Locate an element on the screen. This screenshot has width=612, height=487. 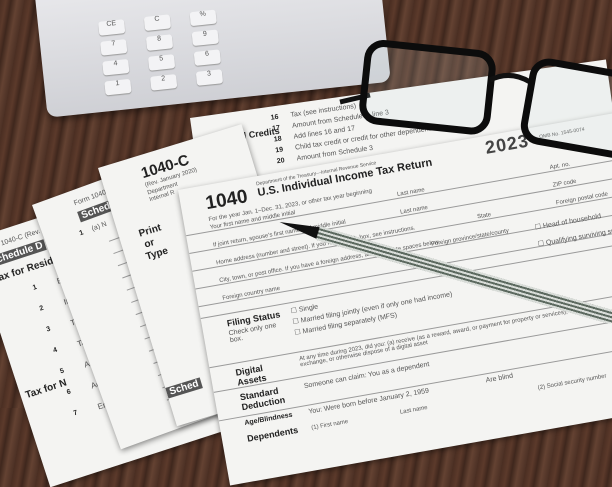
line-number: 20 is located at coordinates (281, 161).